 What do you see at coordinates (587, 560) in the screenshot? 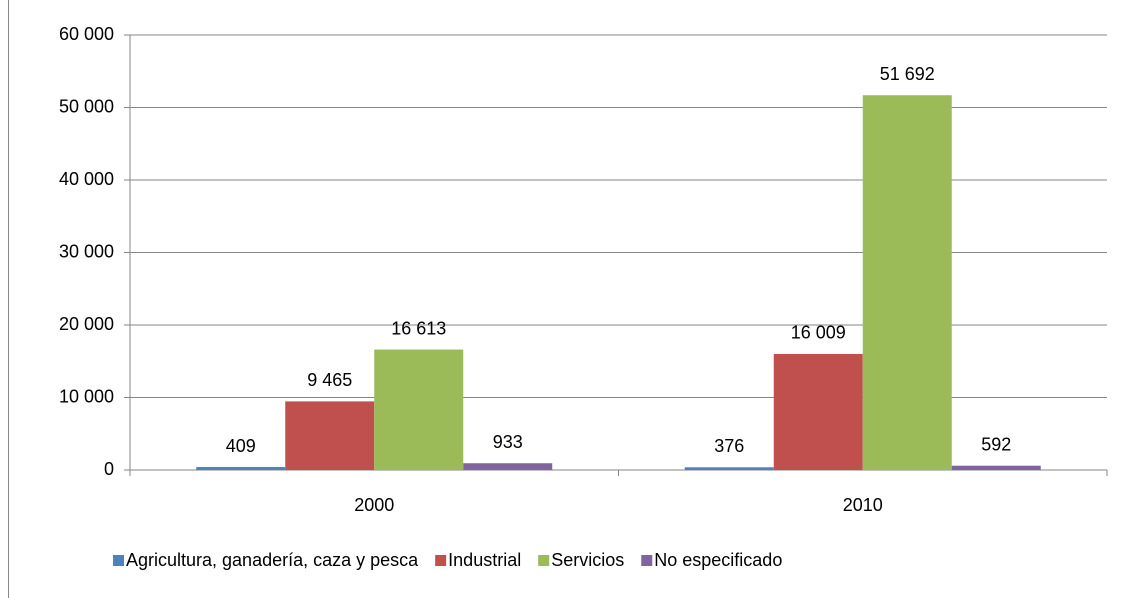
I see `legend-label: Servicios` at bounding box center [587, 560].